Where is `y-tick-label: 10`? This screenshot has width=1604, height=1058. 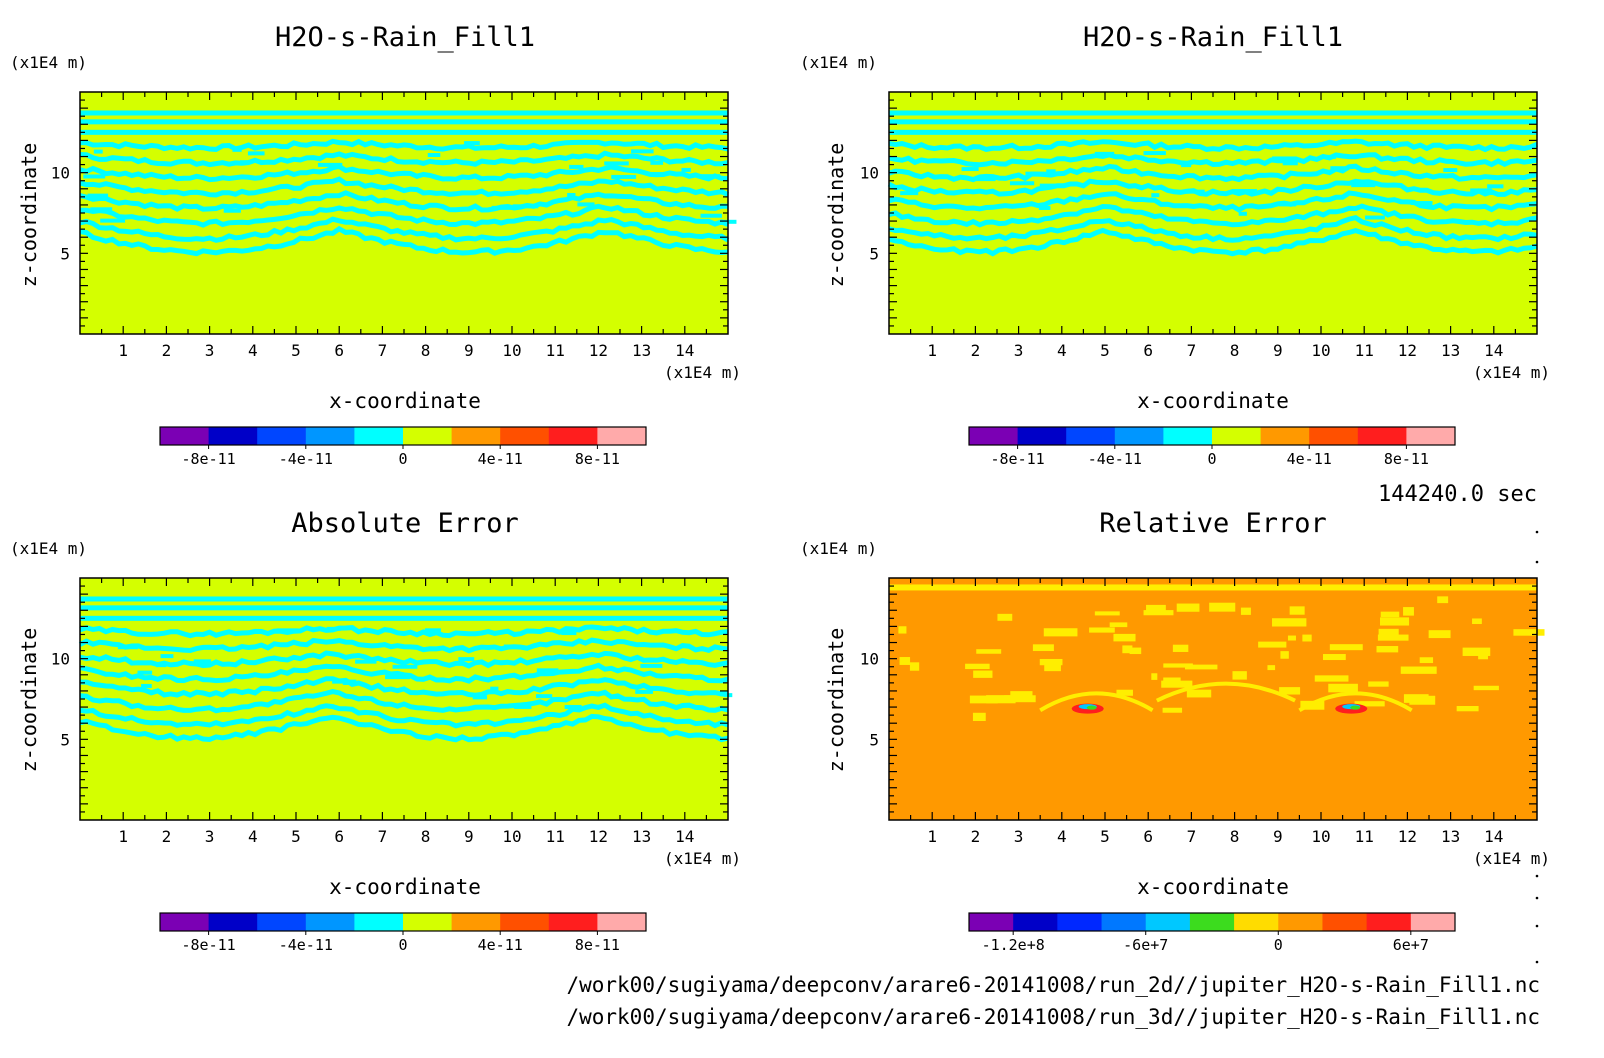 y-tick-label: 10 is located at coordinates (60, 659).